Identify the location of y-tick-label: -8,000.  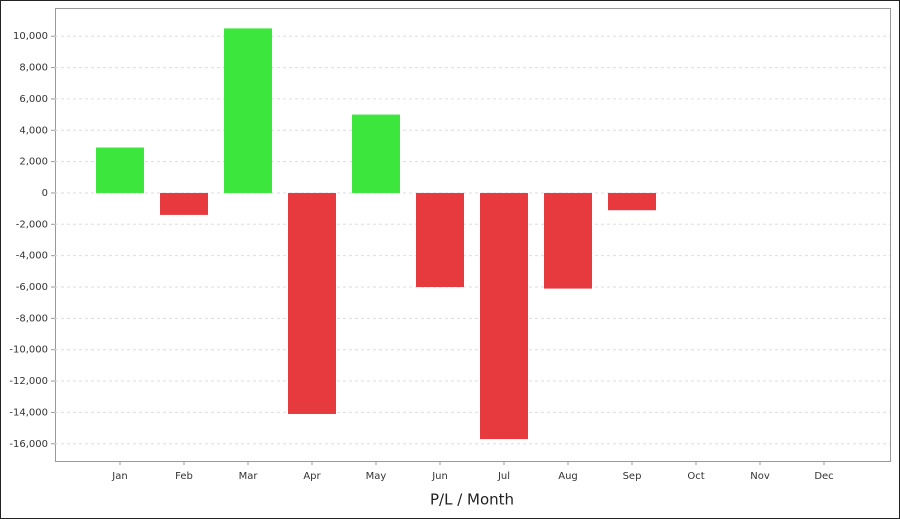
(32, 318).